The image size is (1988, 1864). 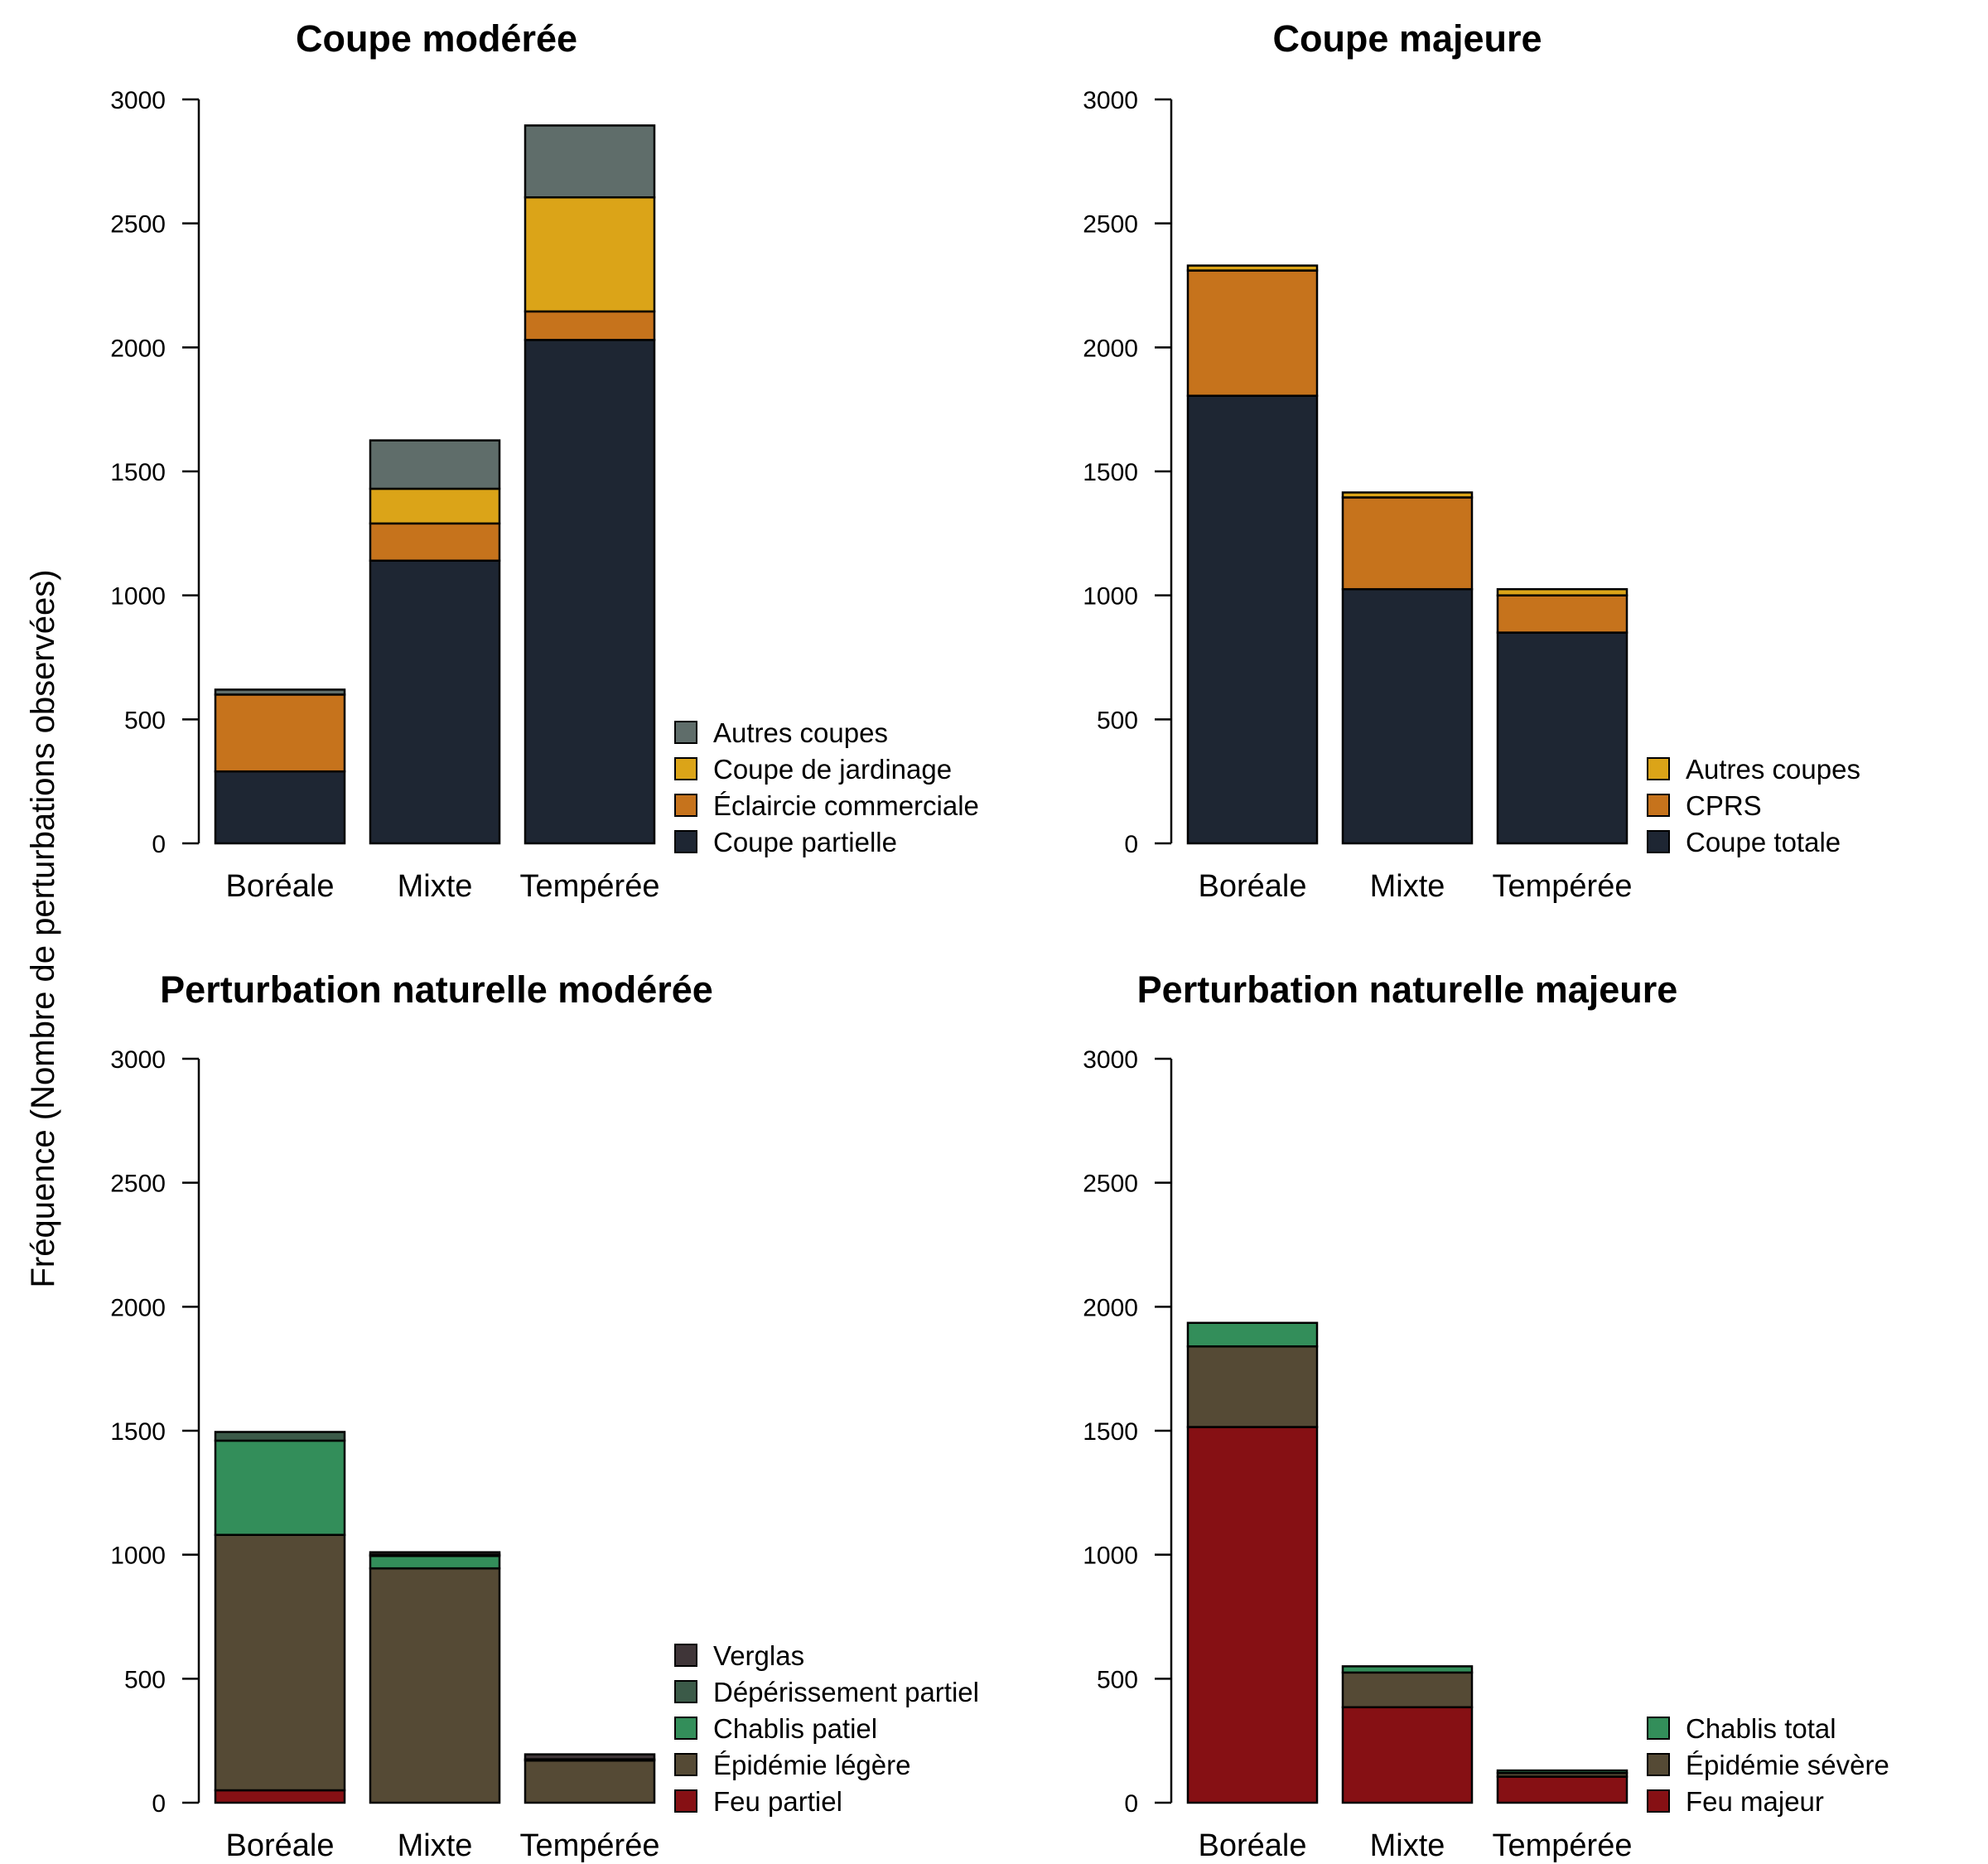 I want to click on legend-label: Coupe partielle, so click(x=805, y=842).